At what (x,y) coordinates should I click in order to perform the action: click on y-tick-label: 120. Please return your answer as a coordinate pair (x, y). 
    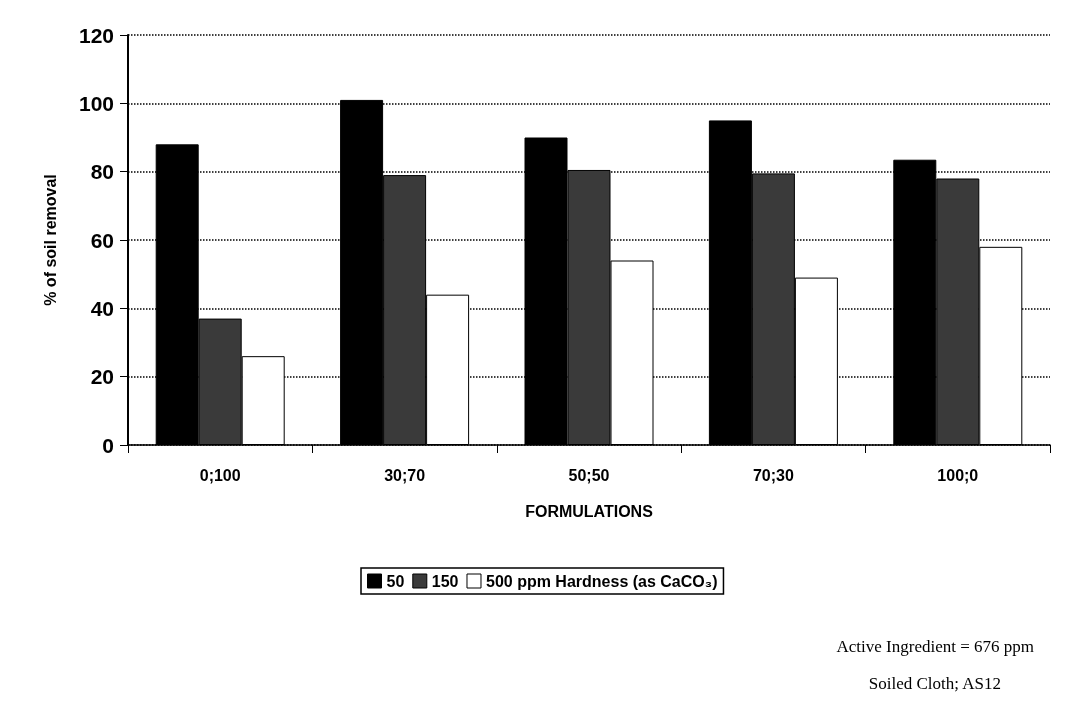
    Looking at the image, I should click on (96, 35).